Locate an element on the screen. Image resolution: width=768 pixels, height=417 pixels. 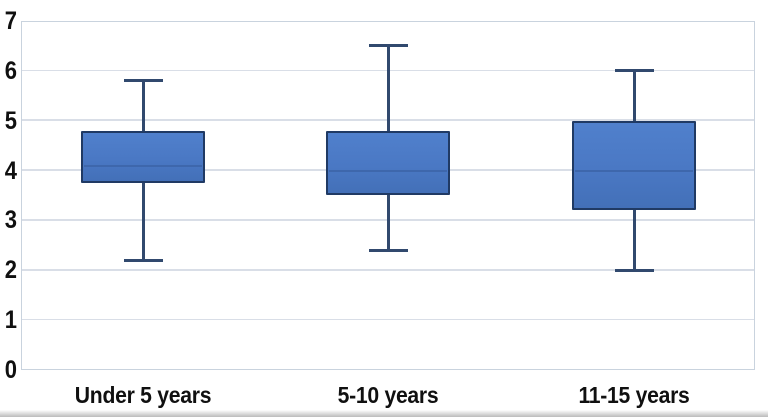
page-edge-shadow is located at coordinates (384, 413).